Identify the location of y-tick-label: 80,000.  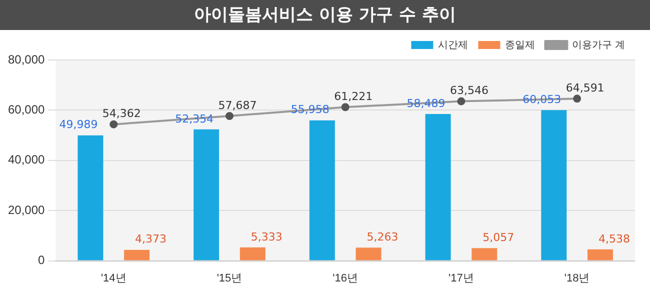
(27, 59).